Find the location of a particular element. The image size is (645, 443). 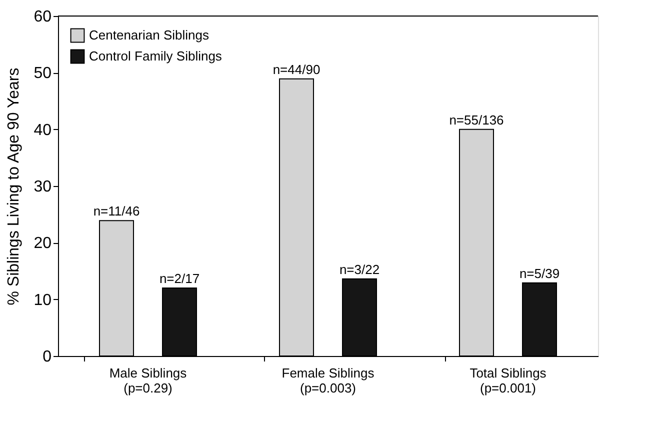

y-axis-title: % Siblings Living to Age 90 Years is located at coordinates (14, 187).